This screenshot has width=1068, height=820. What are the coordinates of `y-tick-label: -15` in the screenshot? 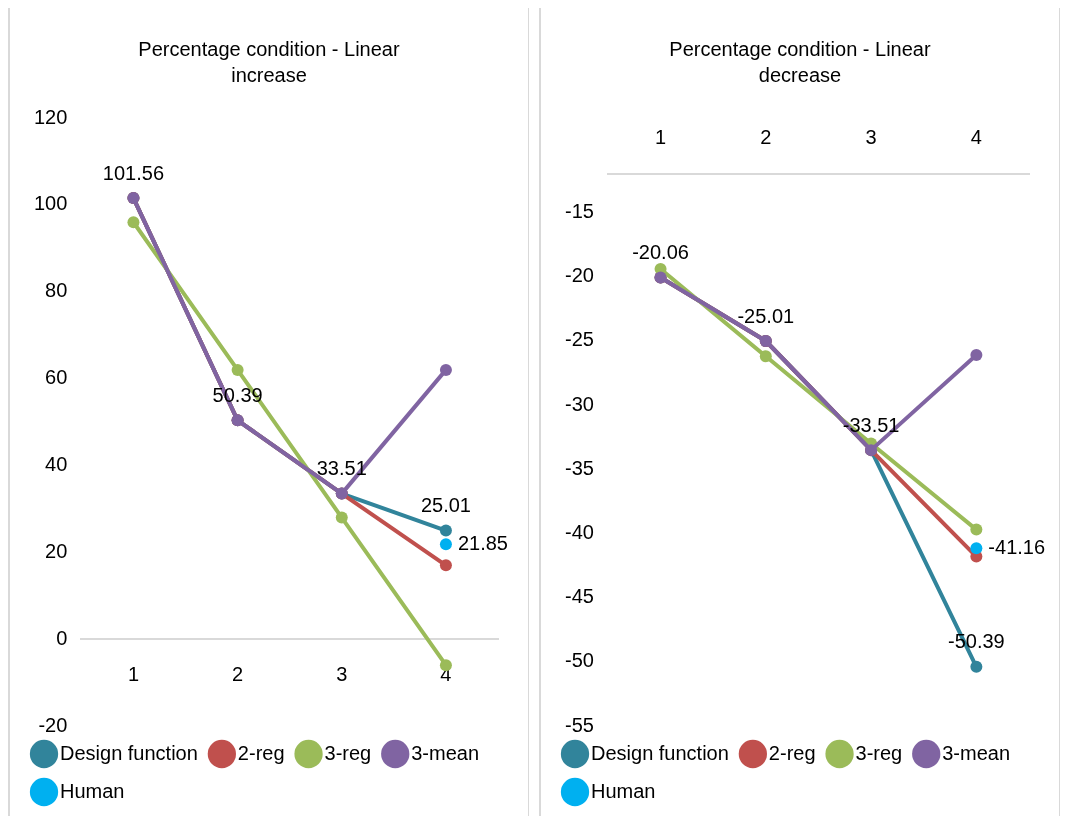 It's located at (579, 211).